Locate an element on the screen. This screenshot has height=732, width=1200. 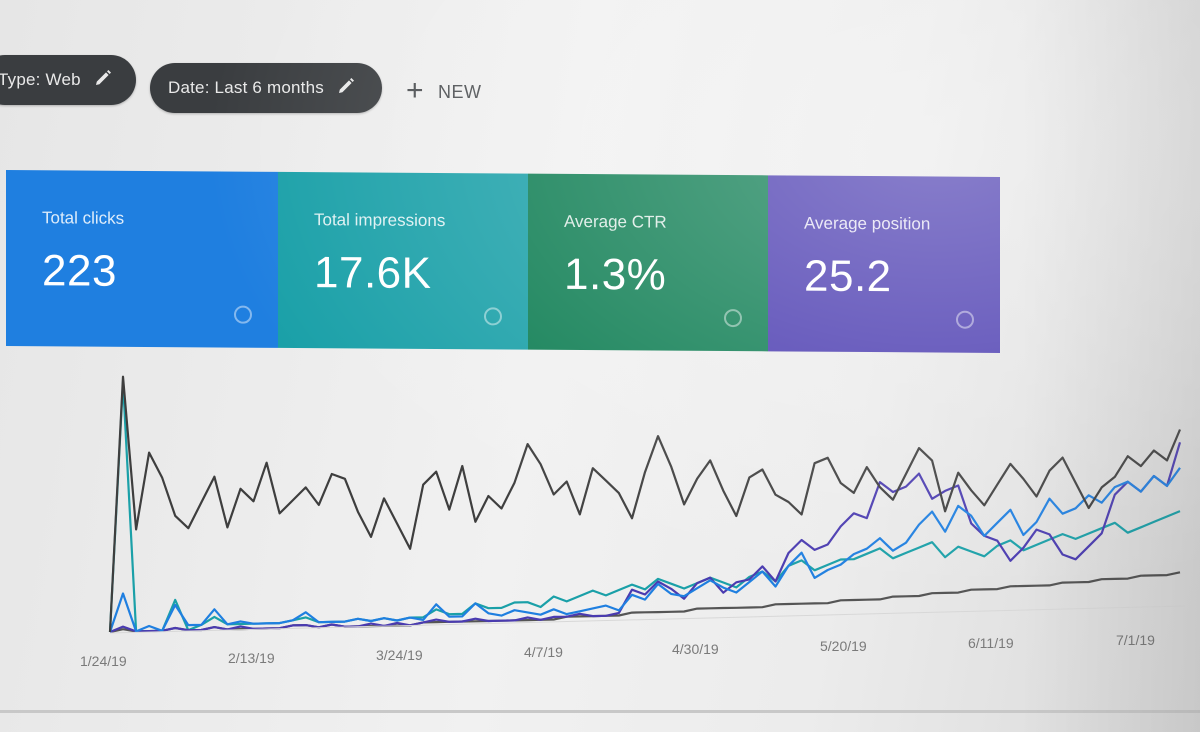
metric-card-average-position: Average position 25.2 is located at coordinates (884, 264).